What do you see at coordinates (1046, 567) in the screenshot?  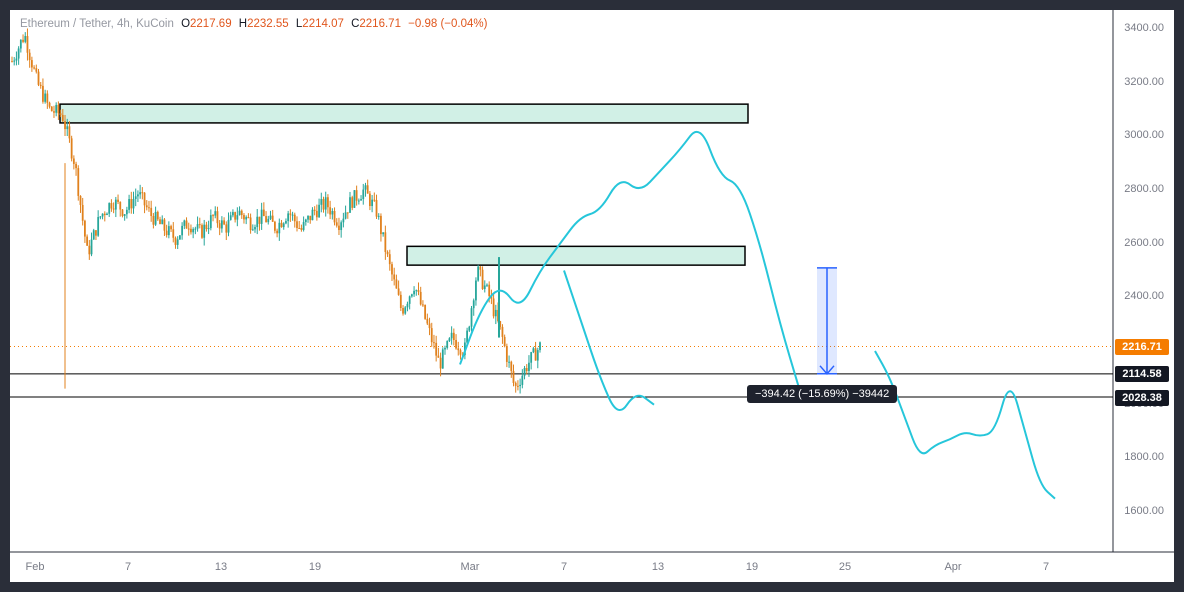 I see `time-tick-label: 7` at bounding box center [1046, 567].